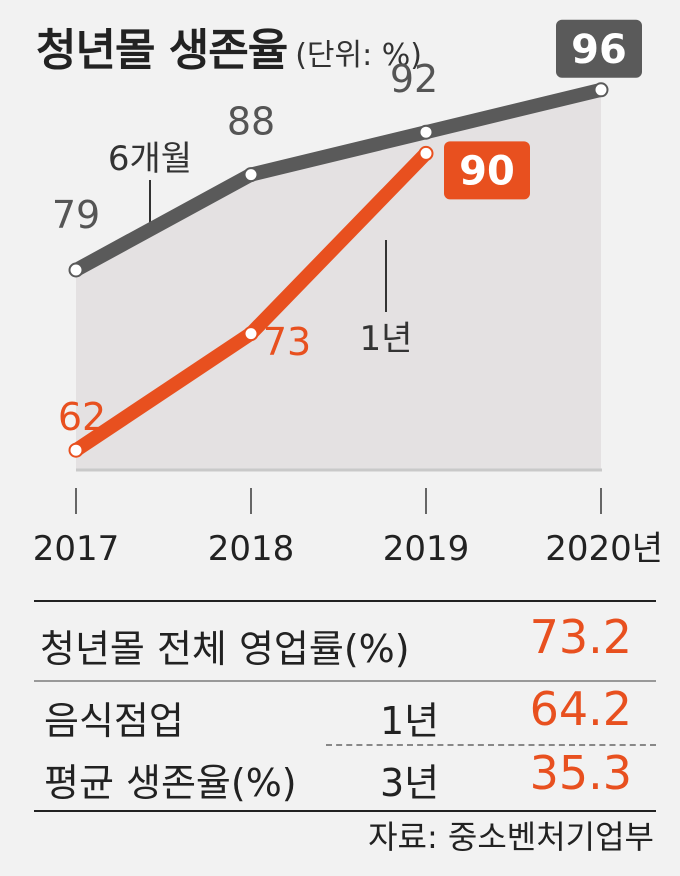  What do you see at coordinates (251, 122) in the screenshot?
I see `data-label: 88` at bounding box center [251, 122].